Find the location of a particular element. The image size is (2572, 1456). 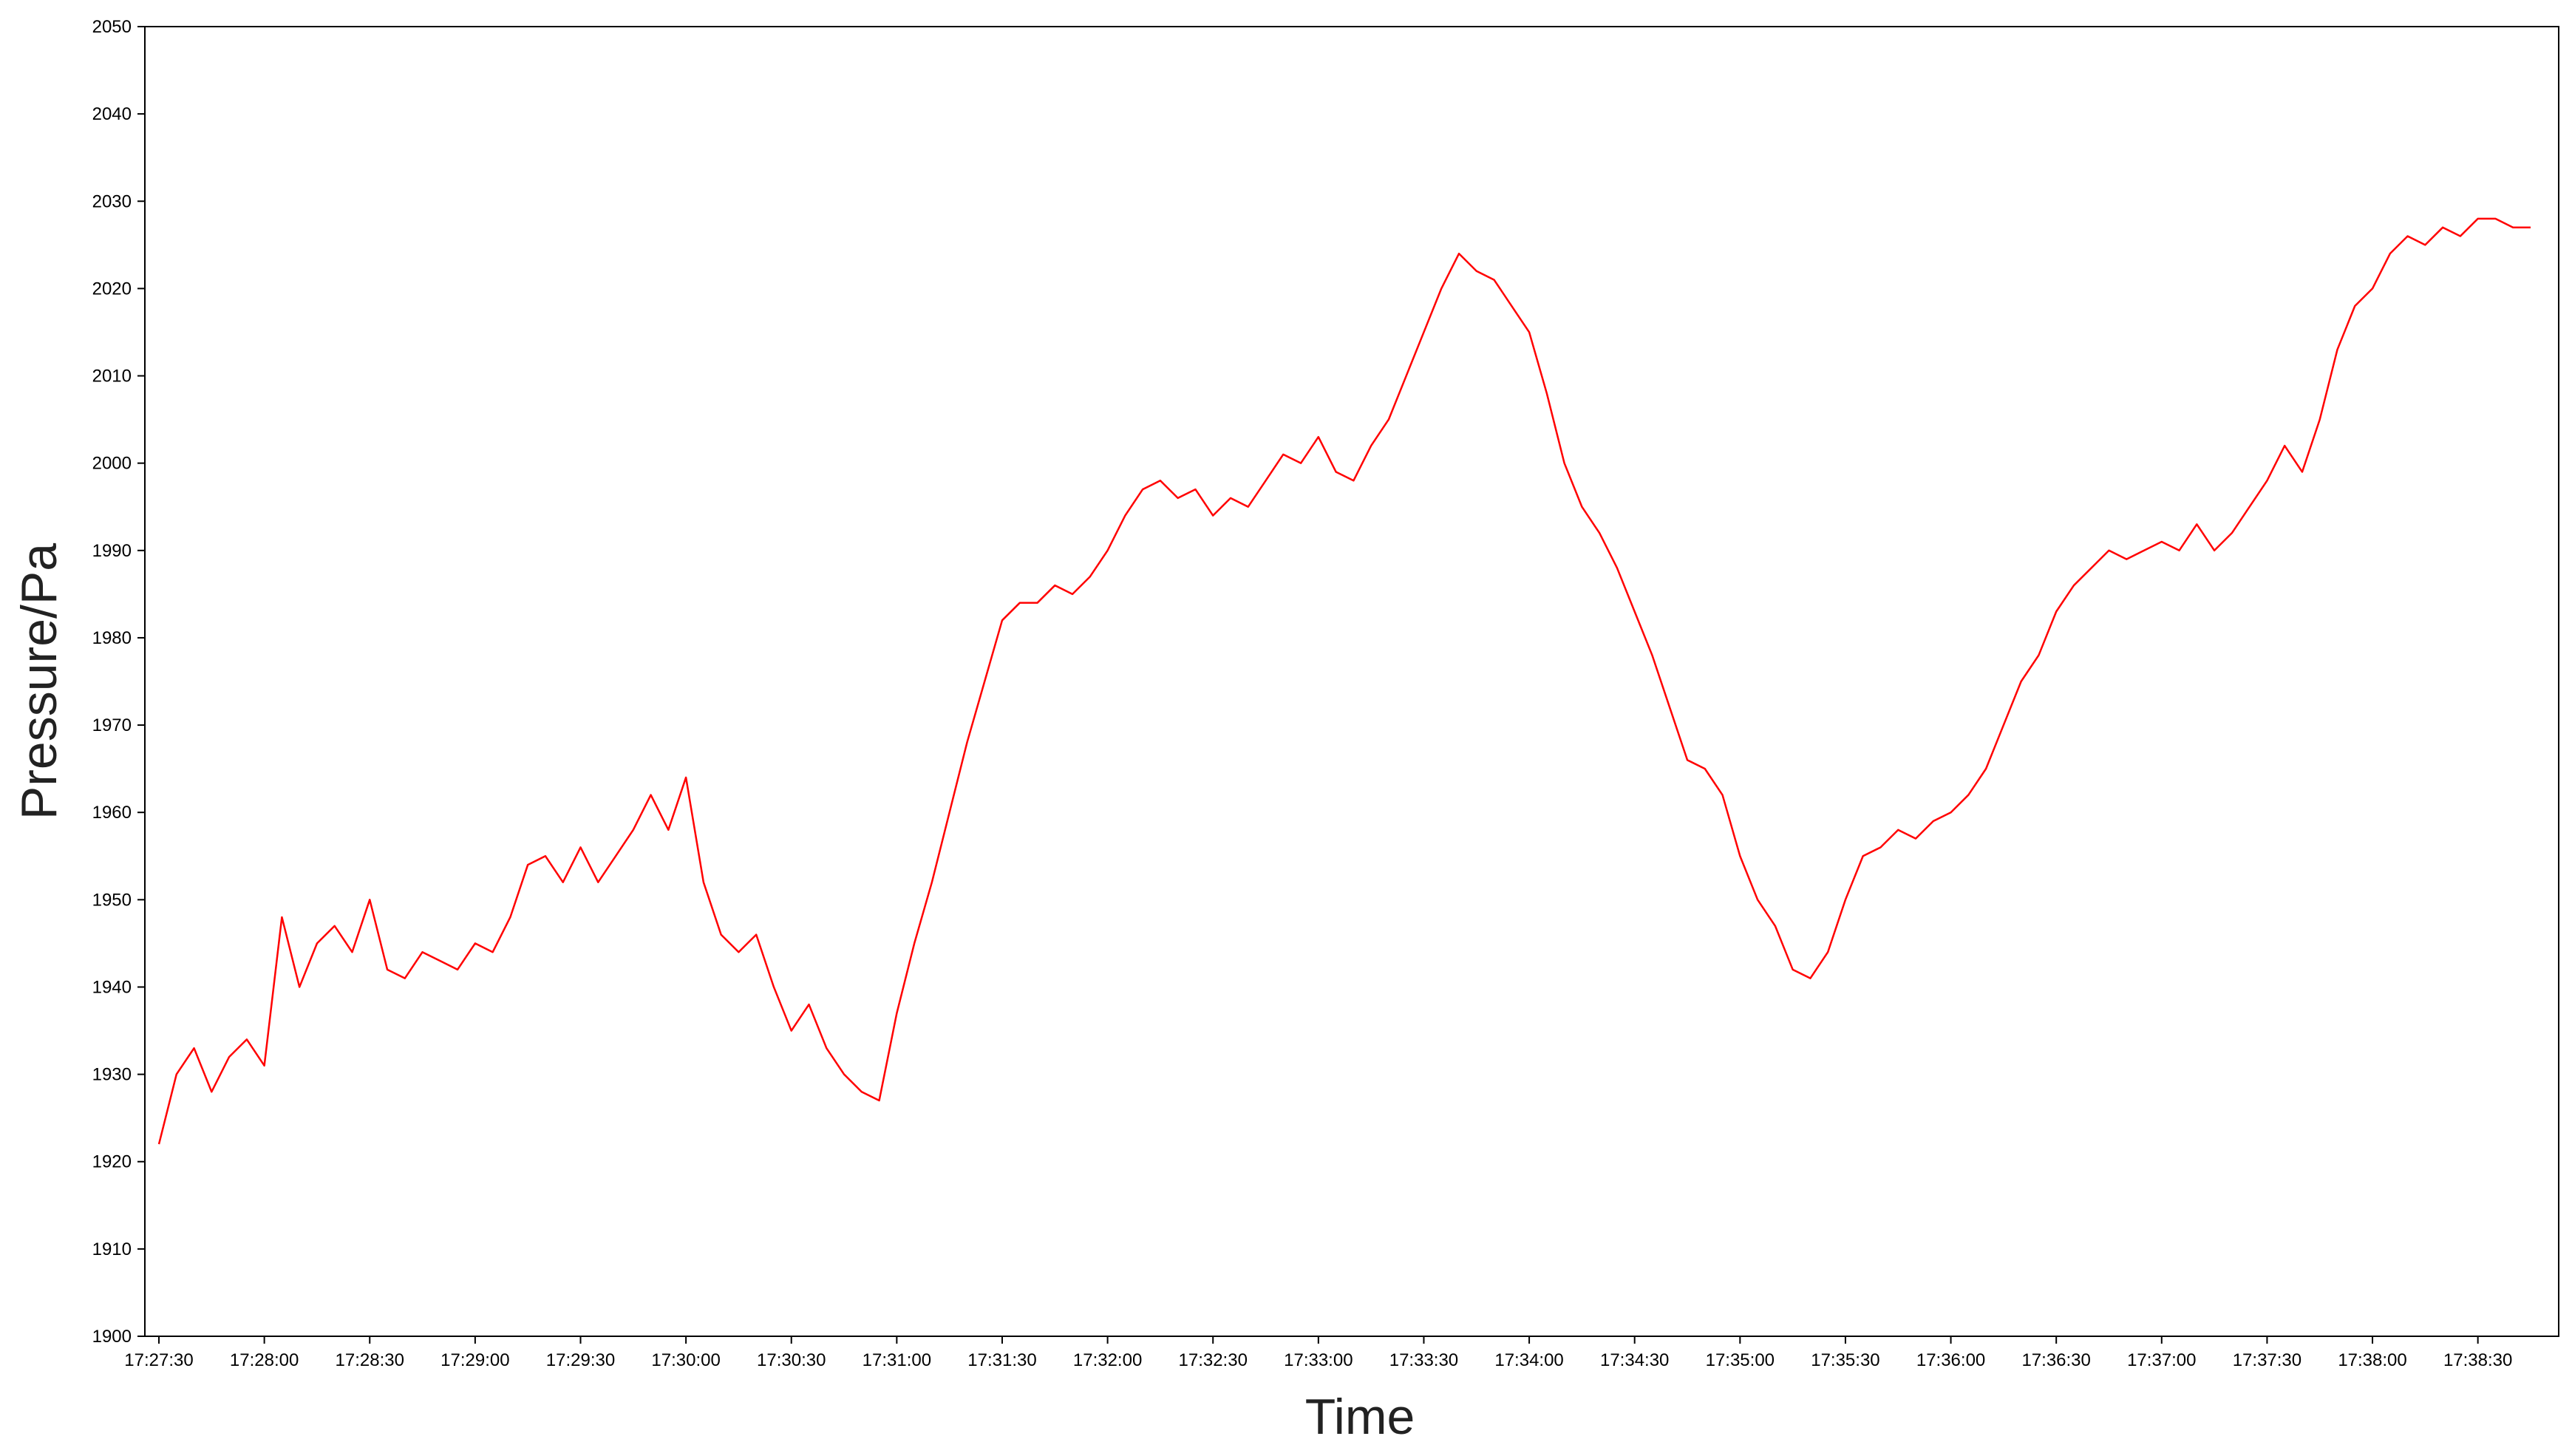

y-tick-label: 2020 is located at coordinates (112, 289).